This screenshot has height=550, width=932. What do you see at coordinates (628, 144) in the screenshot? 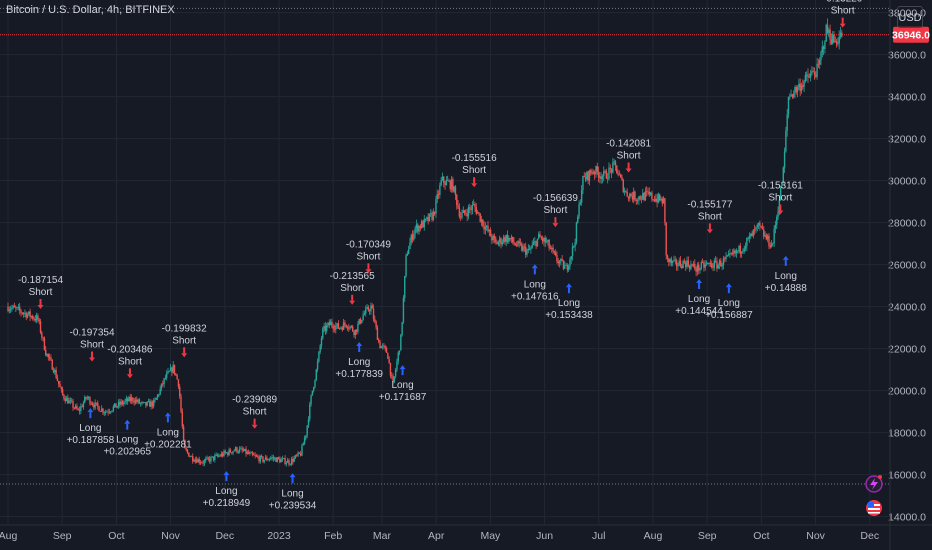
I see `short-signal-value: -0.142081` at bounding box center [628, 144].